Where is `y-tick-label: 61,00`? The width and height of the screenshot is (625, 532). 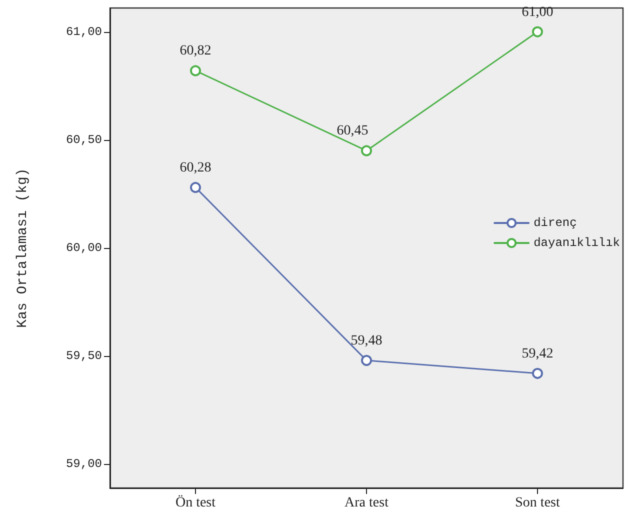
y-tick-label: 61,00 is located at coordinates (84, 31).